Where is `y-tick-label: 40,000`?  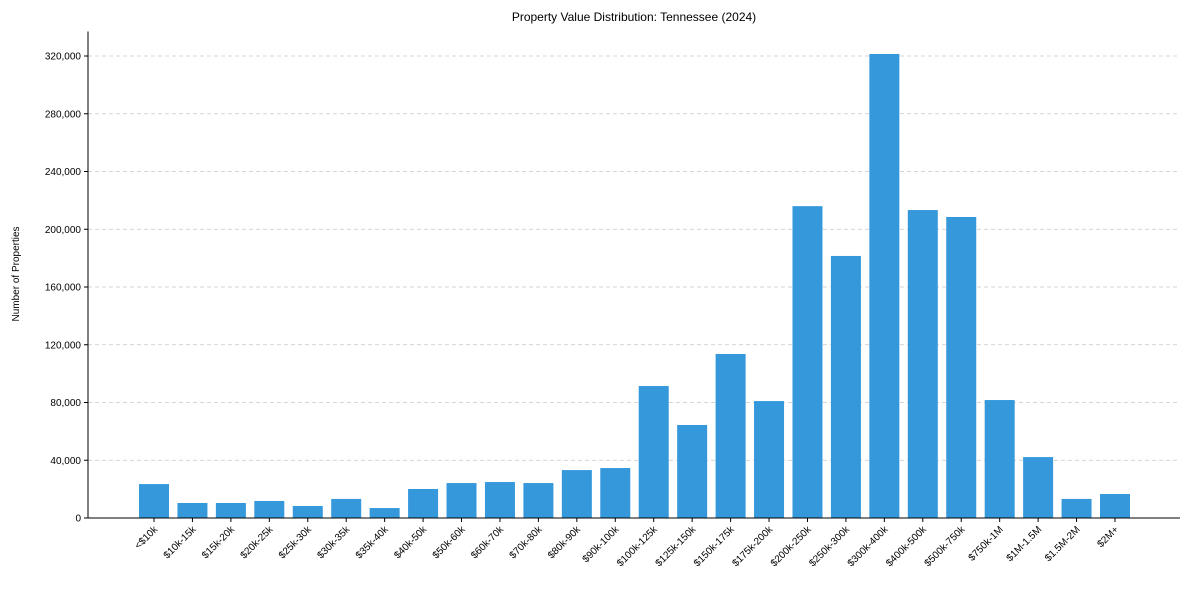 y-tick-label: 40,000 is located at coordinates (65, 461).